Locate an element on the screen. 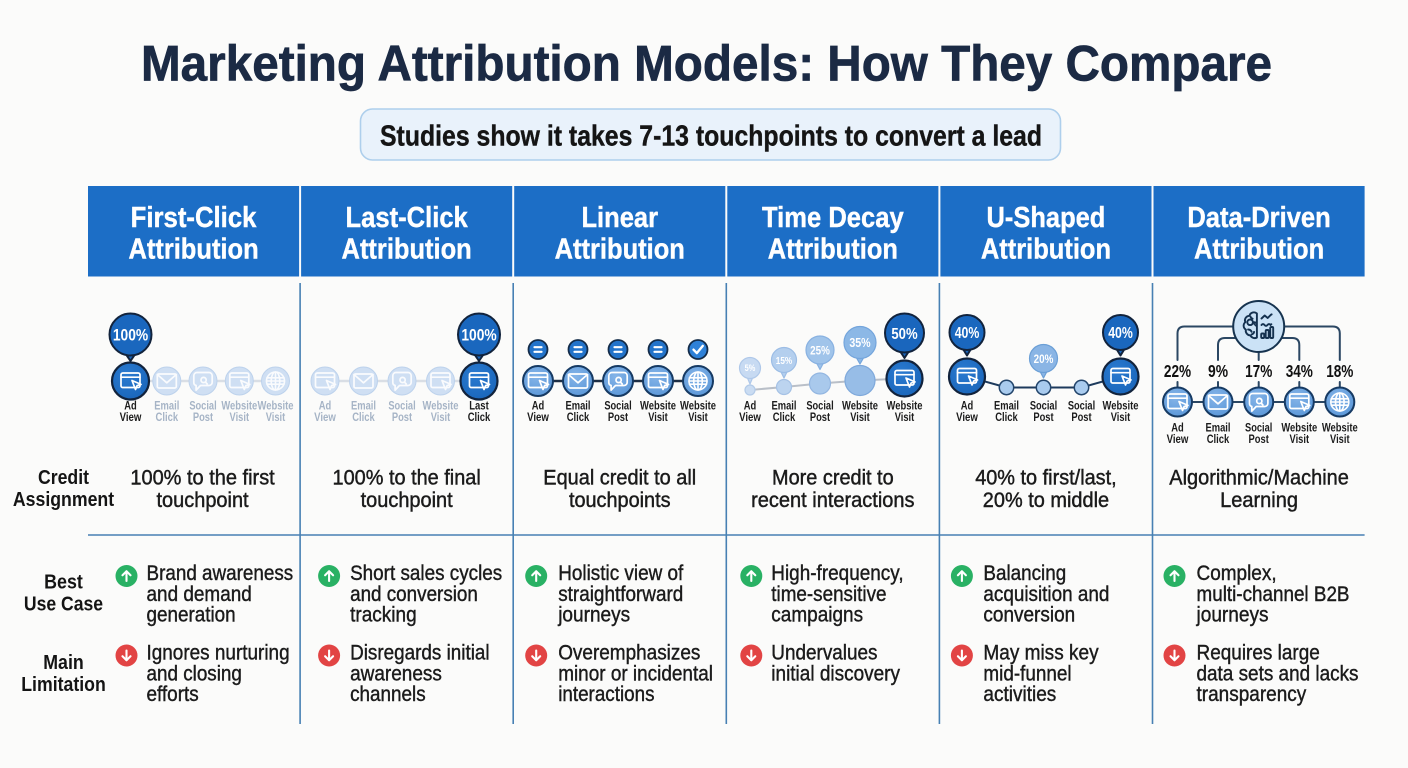 The image size is (1408, 768). svg-text: Limitation is located at coordinates (63, 685).